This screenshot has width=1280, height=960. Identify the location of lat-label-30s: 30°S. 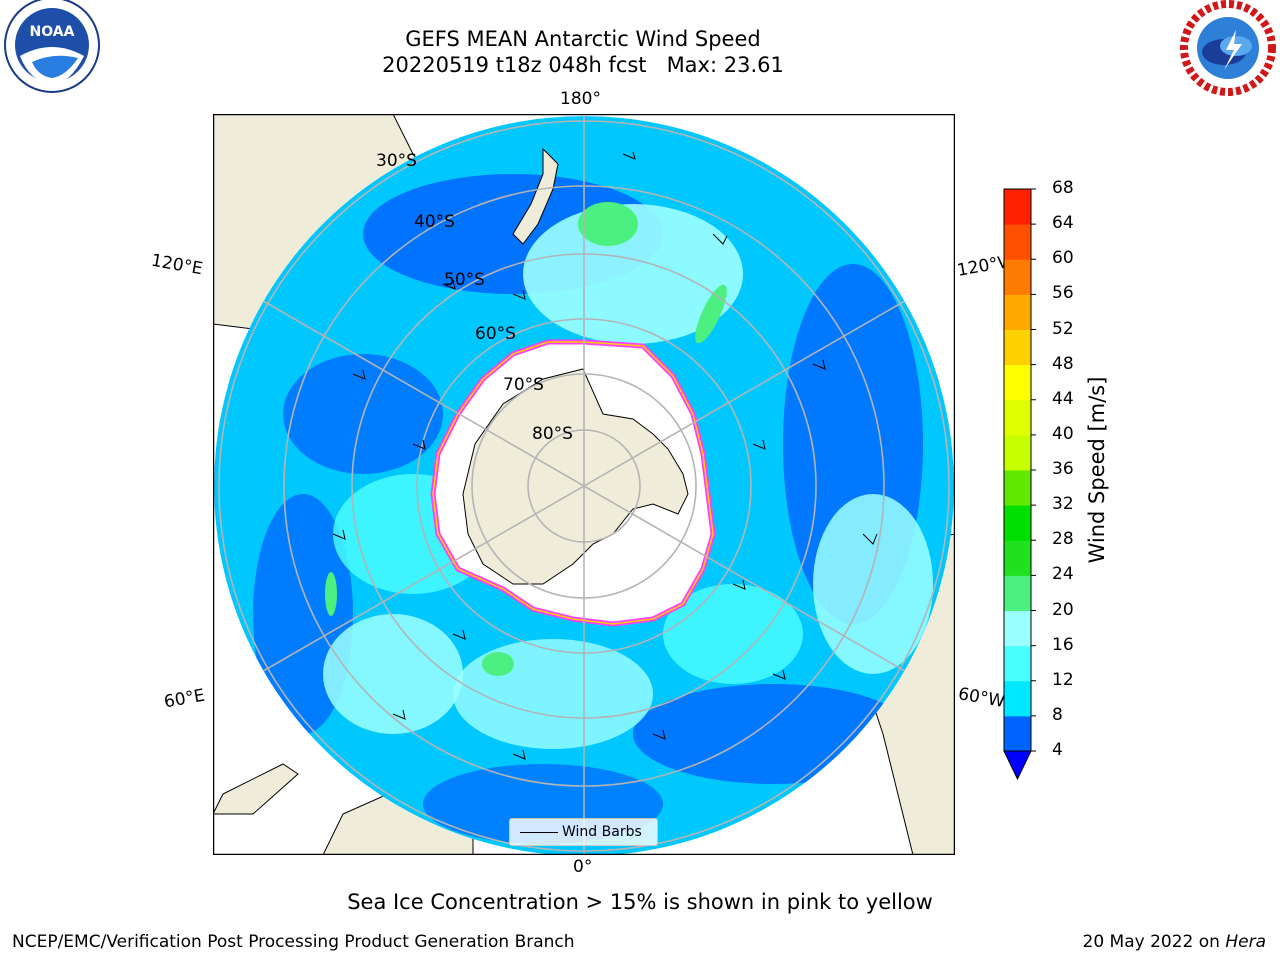
(396, 161).